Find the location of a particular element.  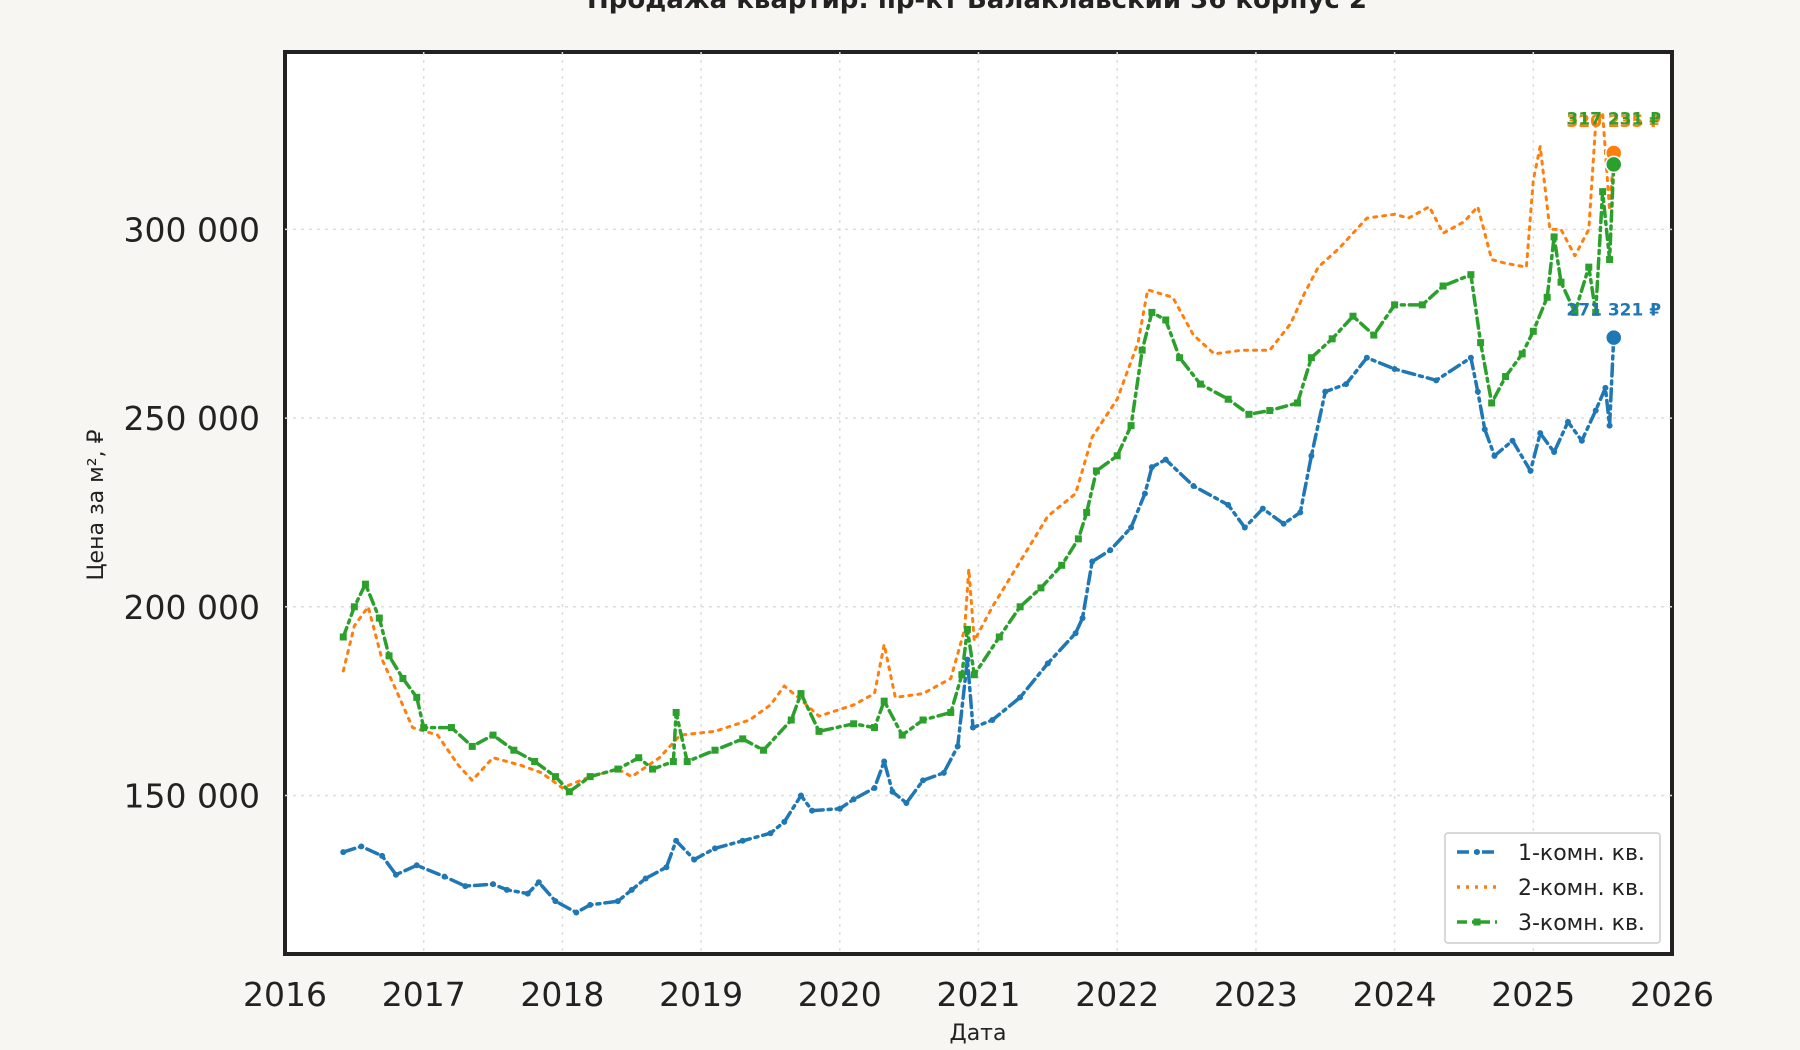

legend: 1-комн. кв. 2-комн. кв. 3-комн. кв. is located at coordinates (1552, 888).